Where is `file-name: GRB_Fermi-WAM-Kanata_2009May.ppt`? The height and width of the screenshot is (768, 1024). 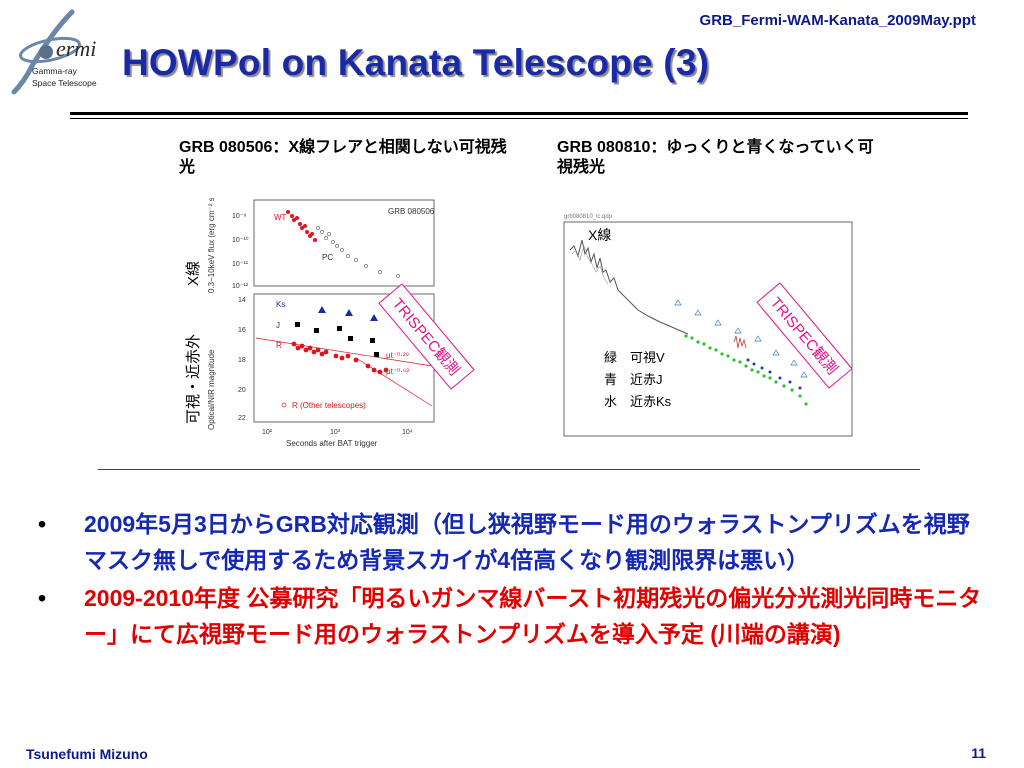
file-name: GRB_Fermi-WAM-Kanata_2009May.ppt is located at coordinates (837, 20).